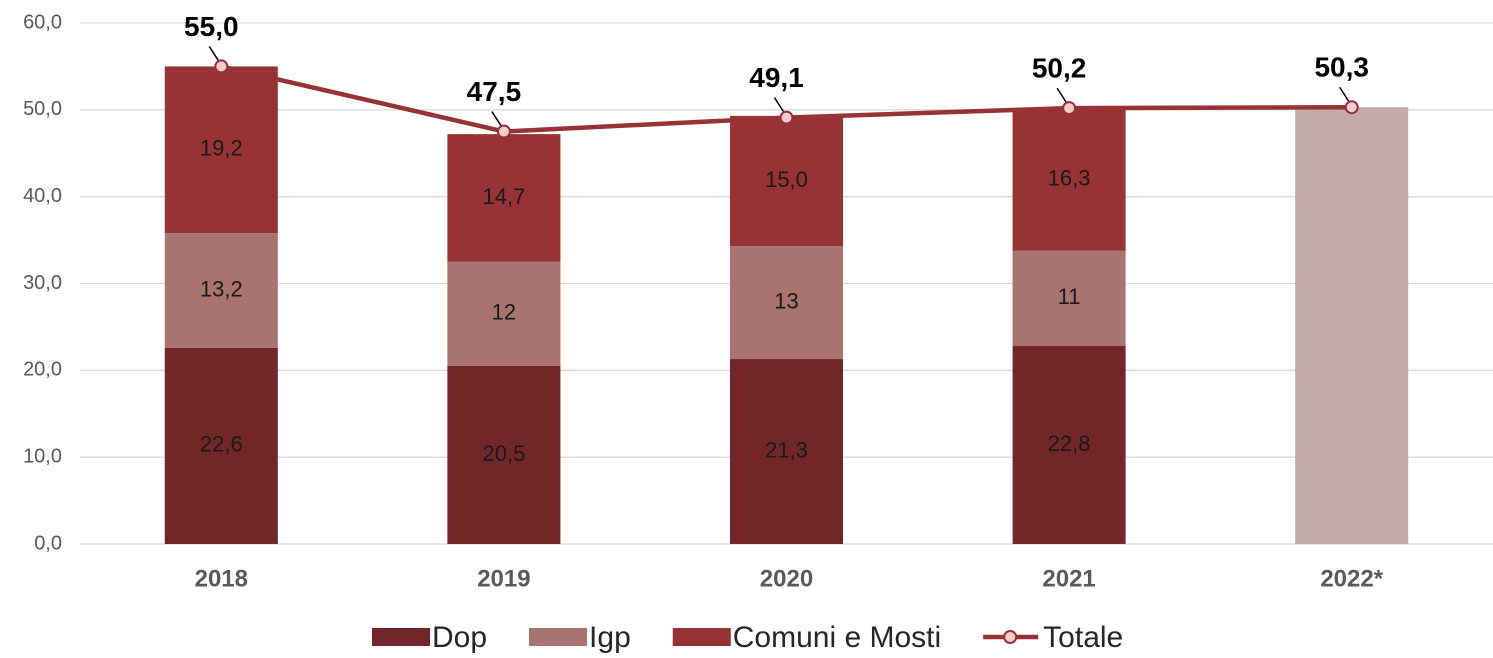 The image size is (1493, 658). I want to click on legend-label: Igp, so click(610, 637).